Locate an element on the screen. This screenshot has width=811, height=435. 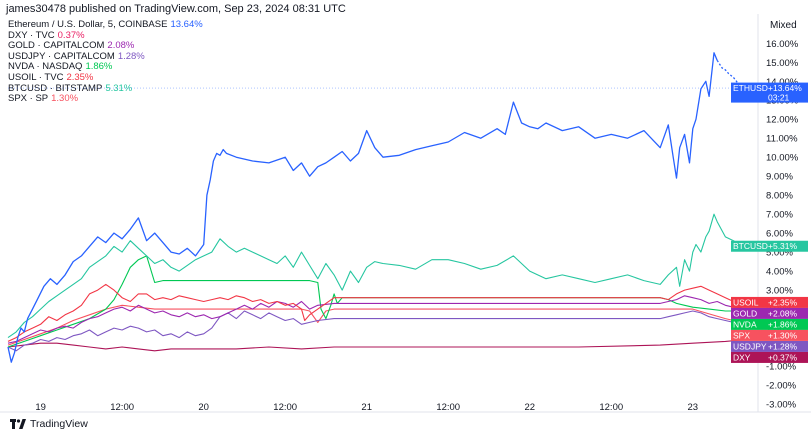
x-tick-label: 22 is located at coordinates (529, 407).